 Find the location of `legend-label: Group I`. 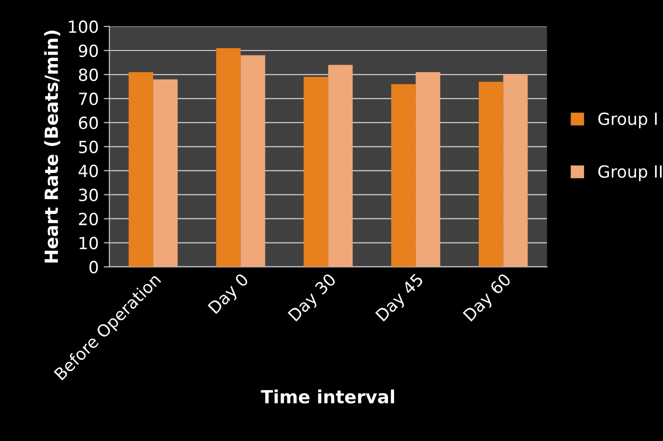

legend-label: Group I is located at coordinates (627, 120).